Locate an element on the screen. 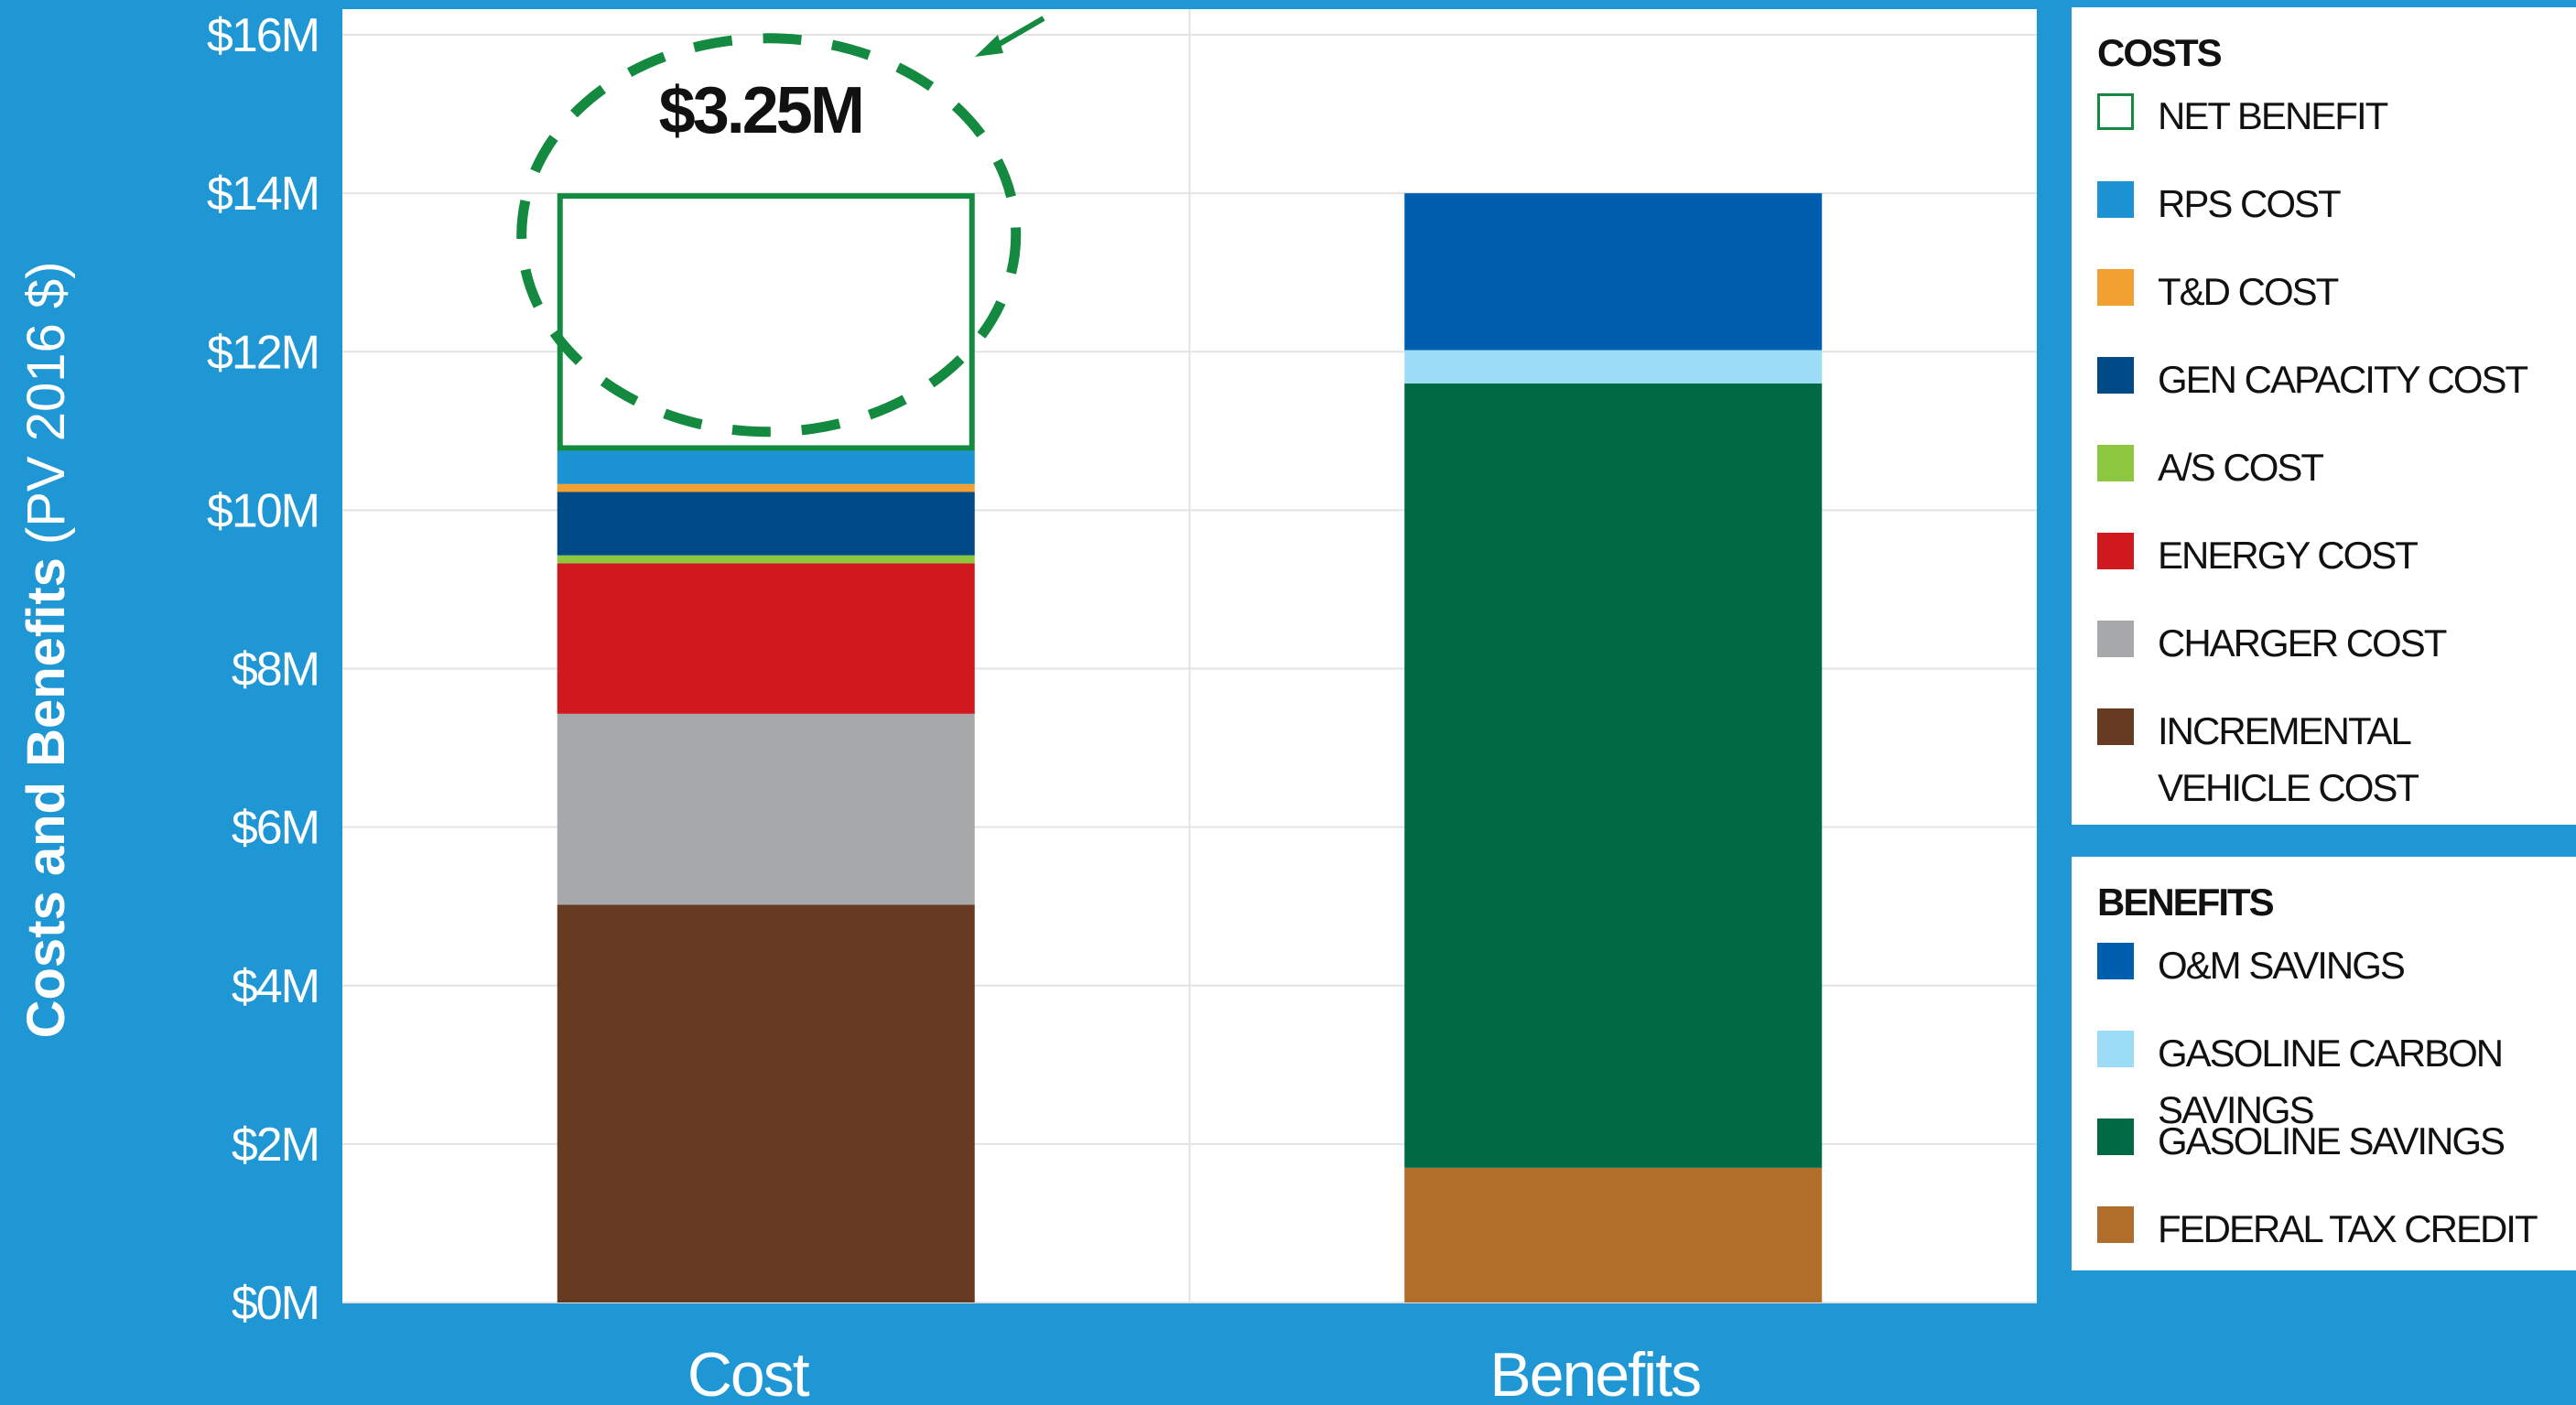  y-tick-label: $16M is located at coordinates (263, 35).